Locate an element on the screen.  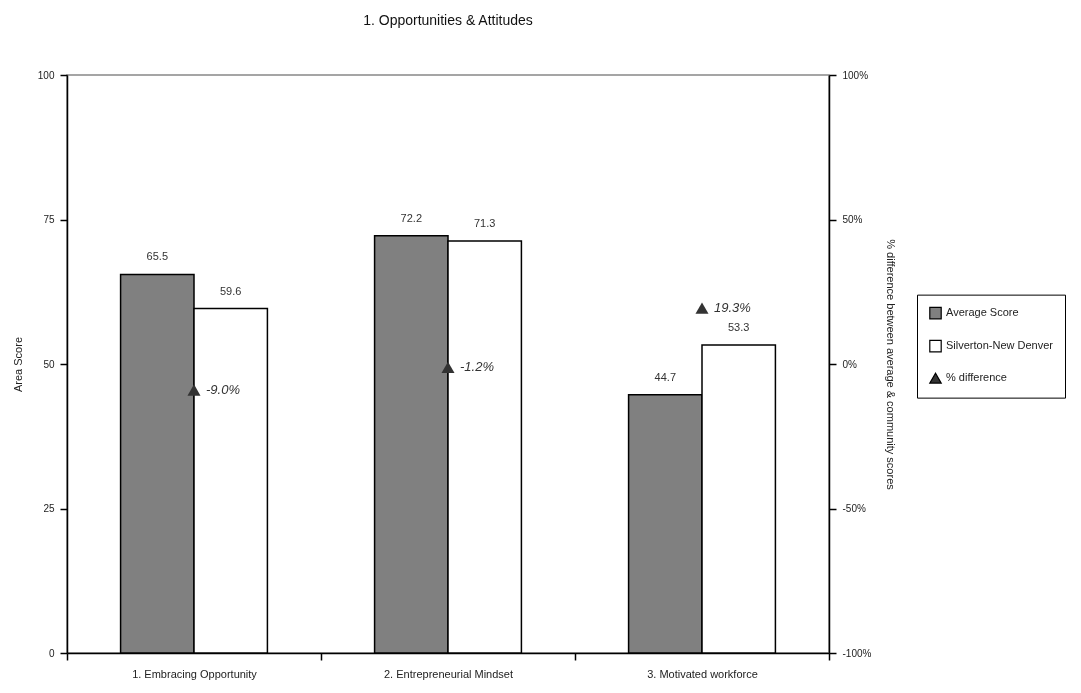
legend-label: % difference is located at coordinates (976, 377).